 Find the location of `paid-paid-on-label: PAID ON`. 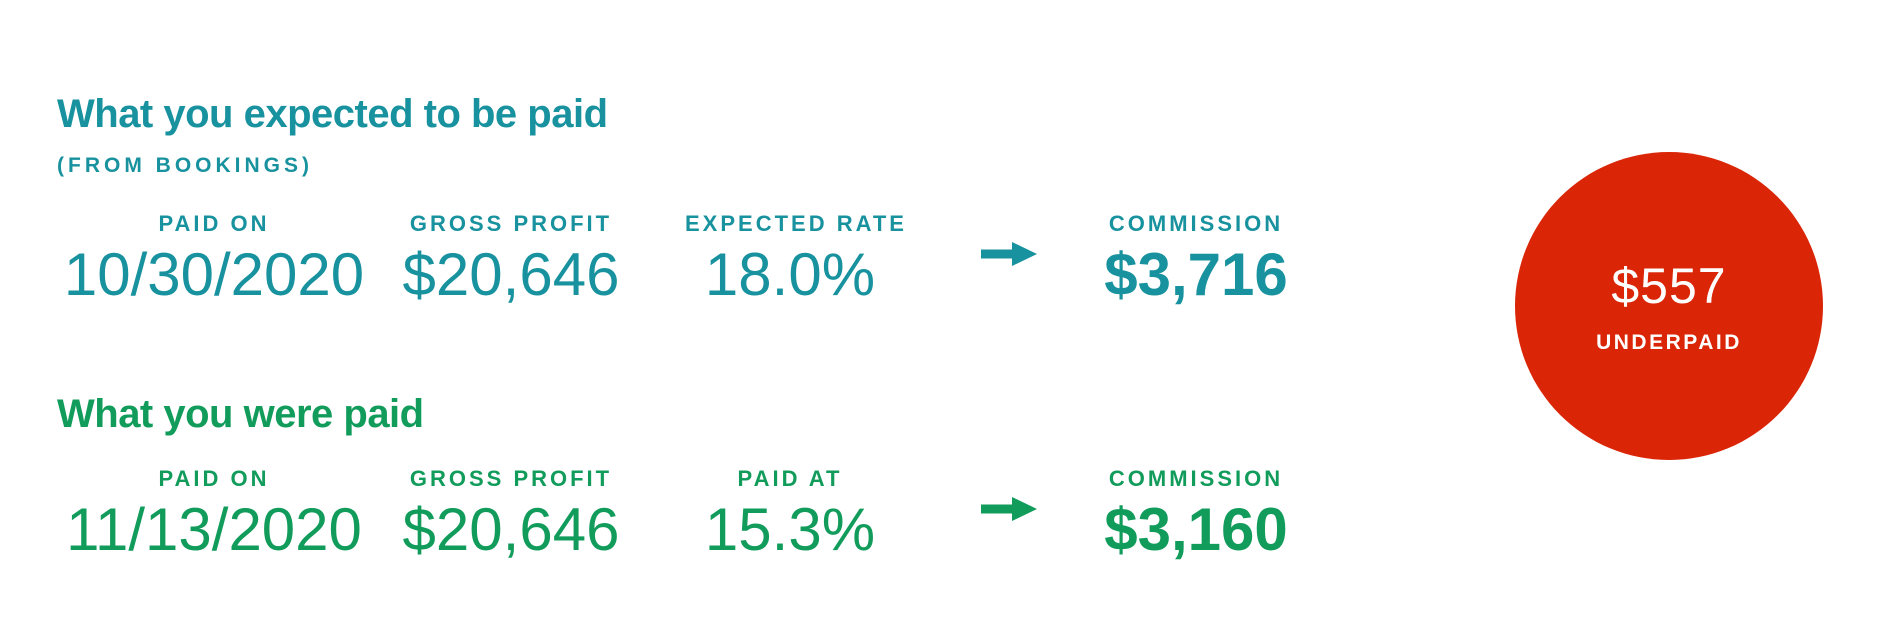

paid-paid-on-label: PAID ON is located at coordinates (214, 478).